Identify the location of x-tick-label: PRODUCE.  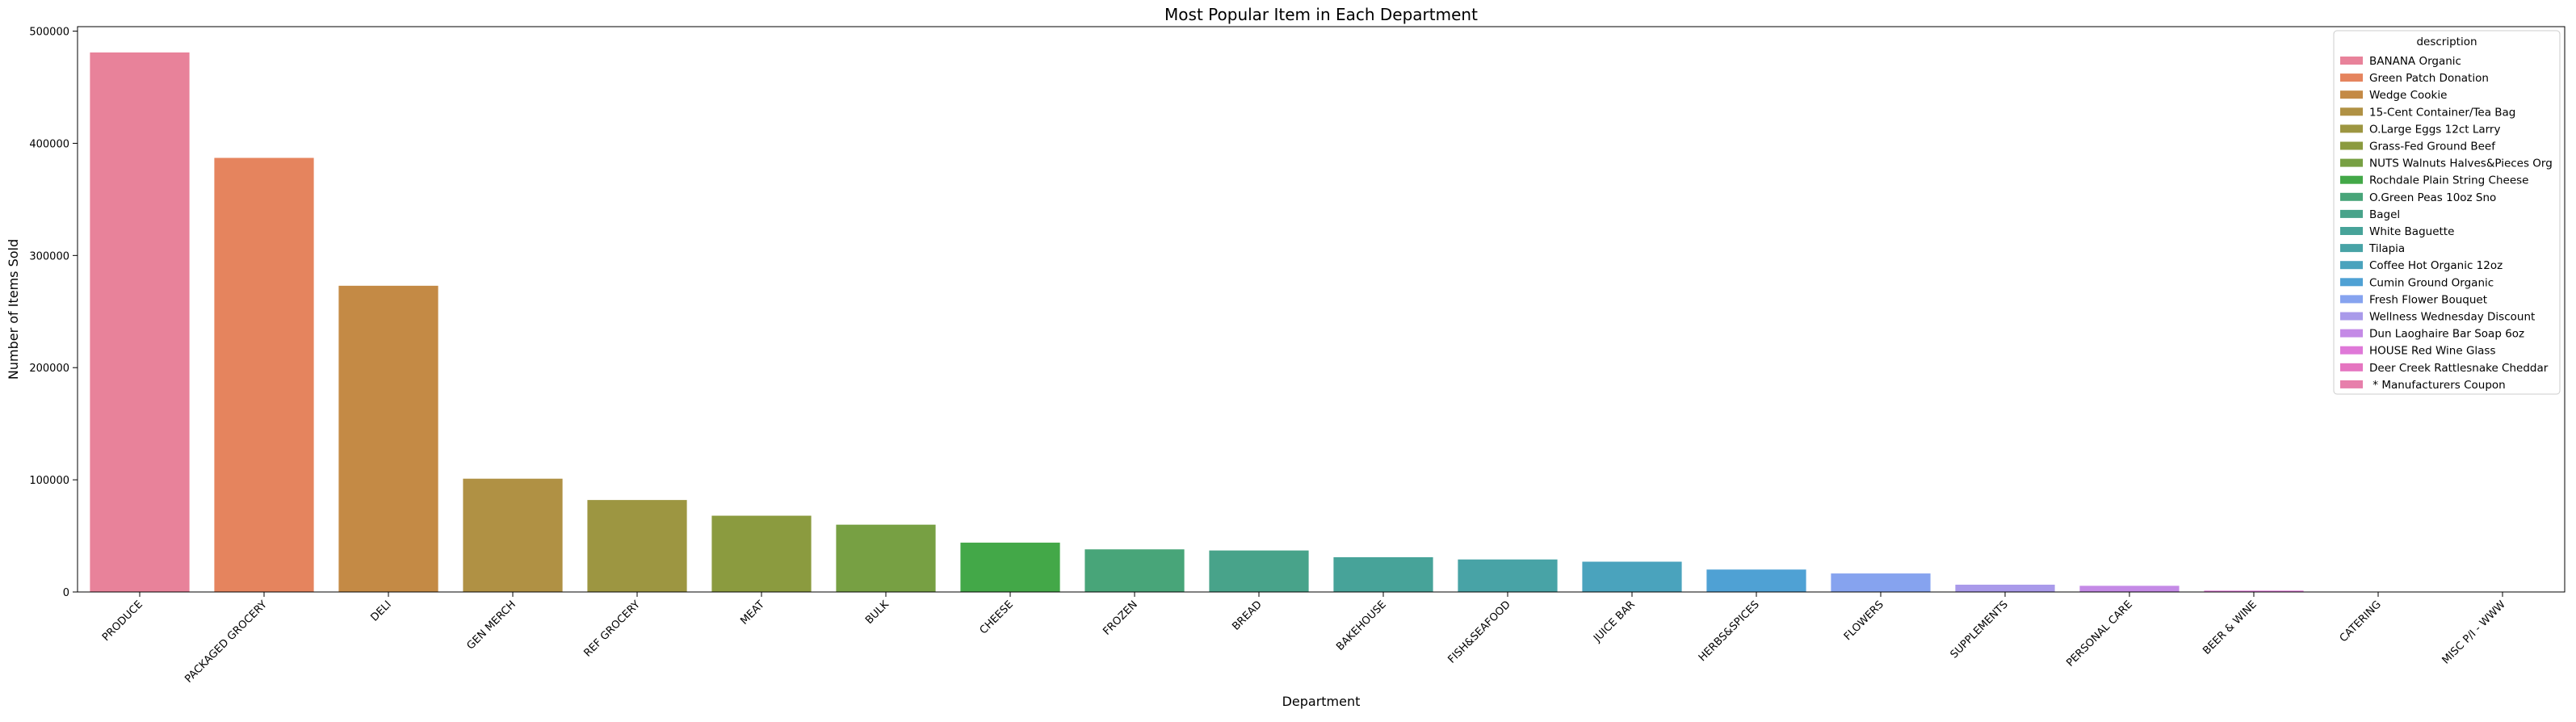
(122, 621).